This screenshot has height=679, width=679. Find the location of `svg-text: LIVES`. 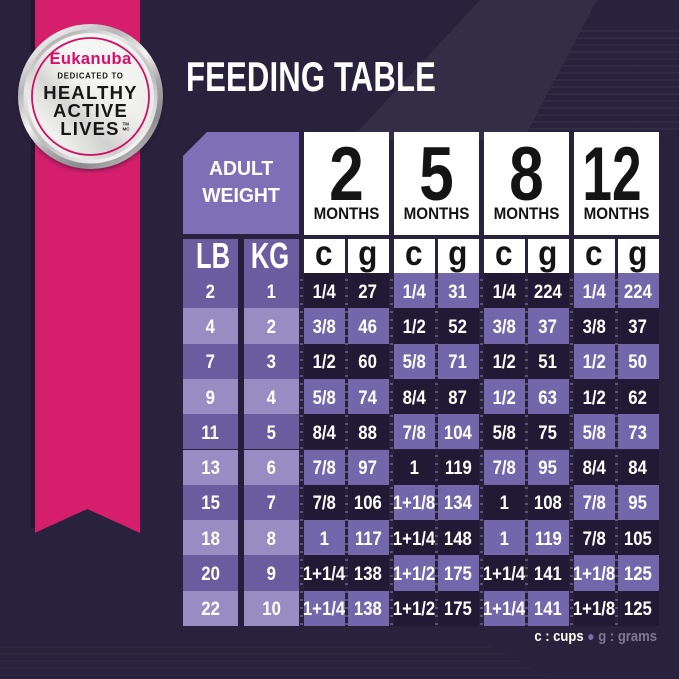

svg-text: LIVES is located at coordinates (89, 128).